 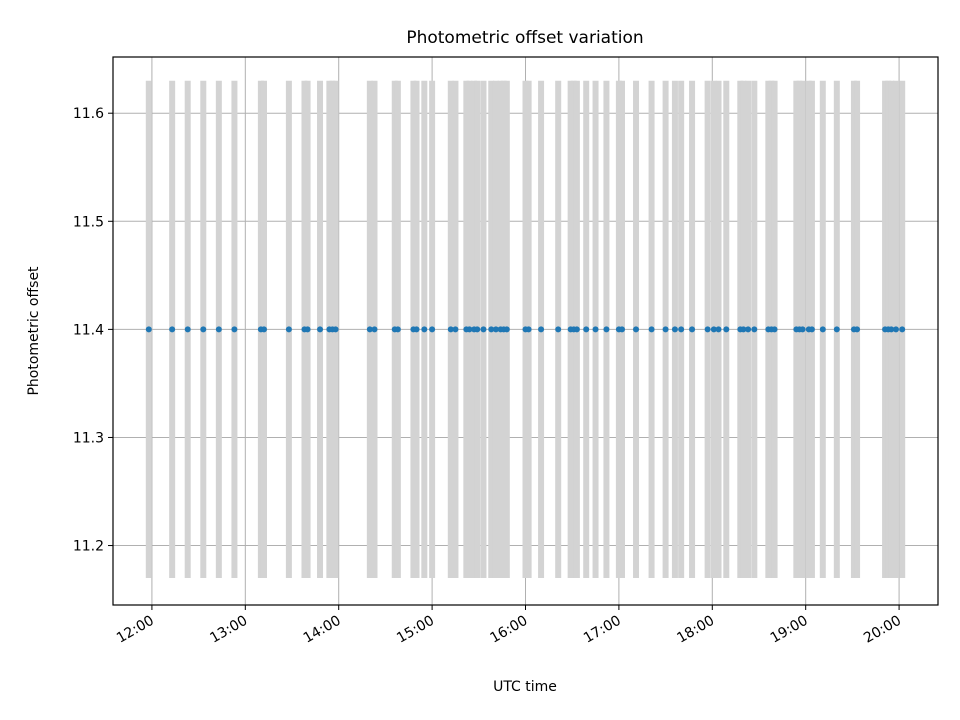 What do you see at coordinates (88, 438) in the screenshot?
I see `y-tick-label: 11.3` at bounding box center [88, 438].